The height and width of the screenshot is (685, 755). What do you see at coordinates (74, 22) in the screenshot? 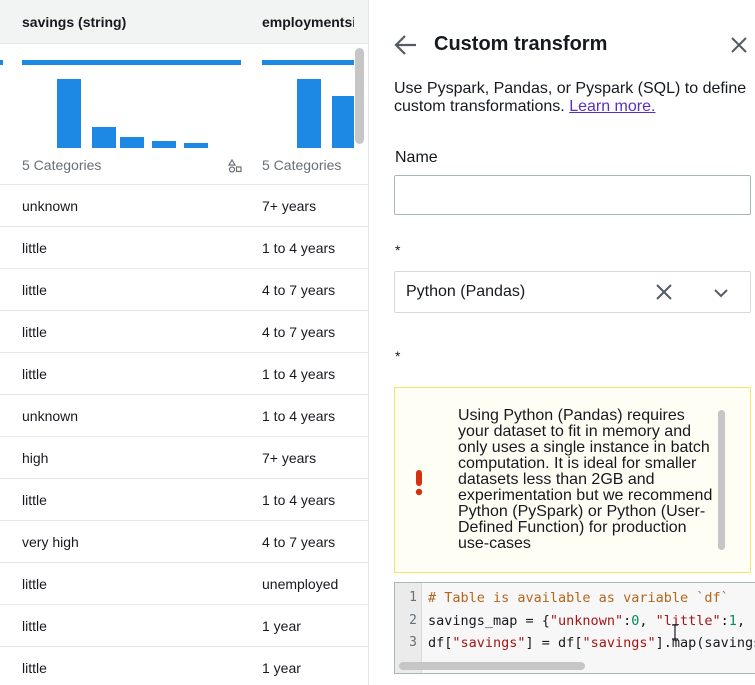
I see `column-header-savings: savings (string)` at bounding box center [74, 22].